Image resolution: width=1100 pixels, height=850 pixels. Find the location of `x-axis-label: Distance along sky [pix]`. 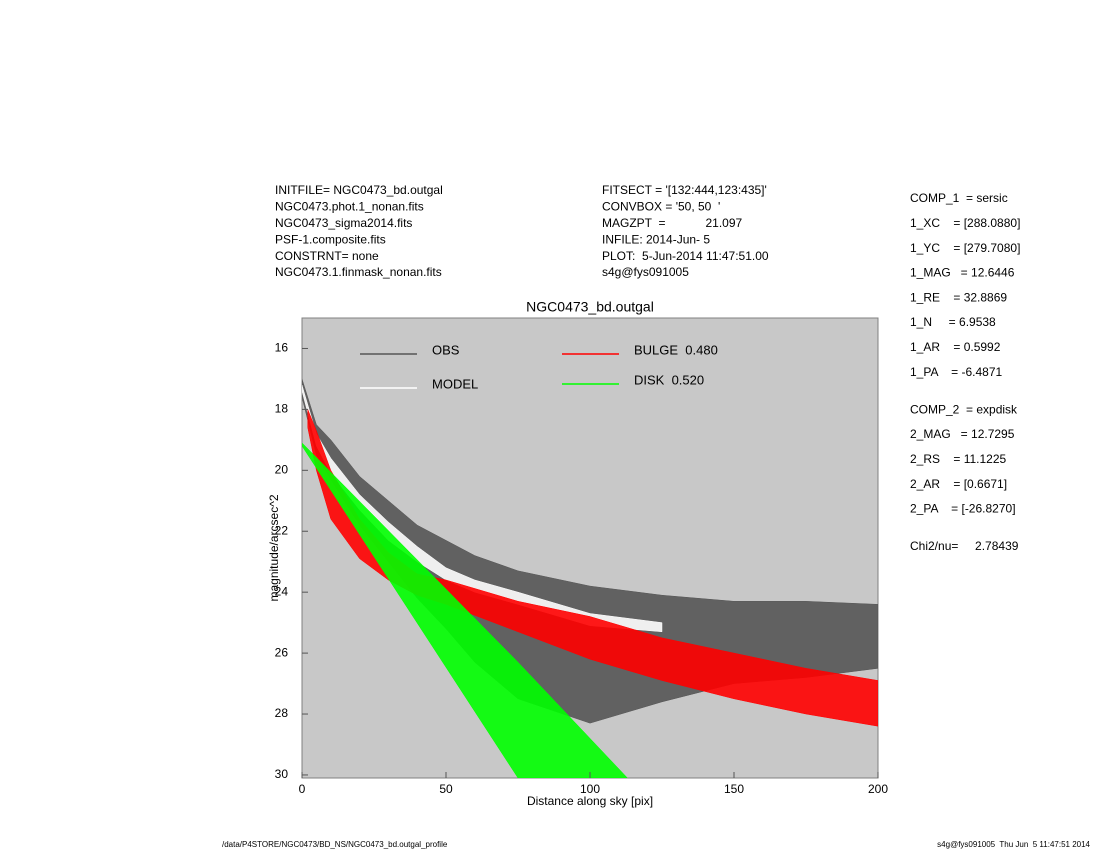

x-axis-label: Distance along sky [pix] is located at coordinates (590, 801).